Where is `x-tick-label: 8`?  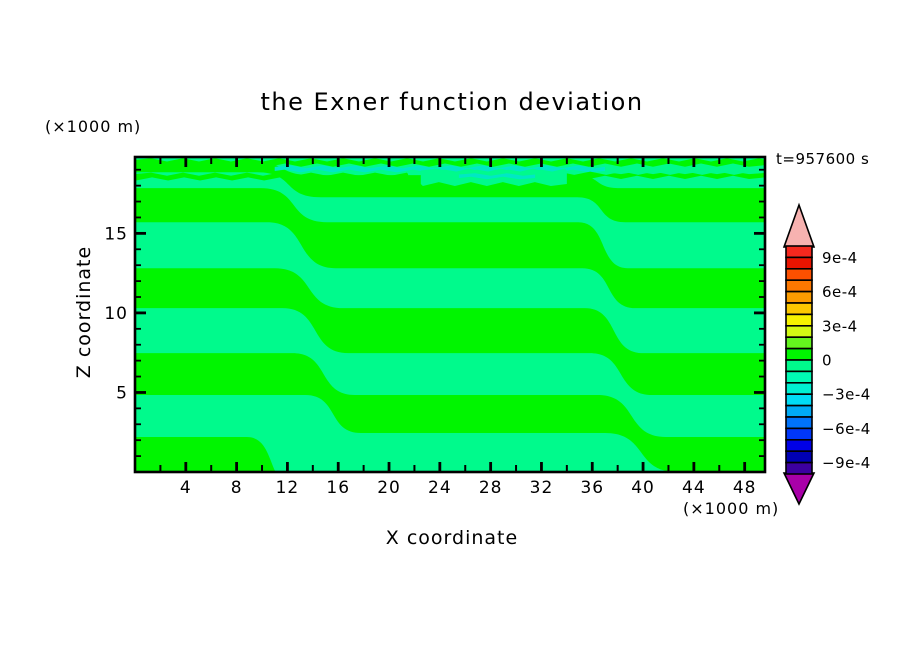 x-tick-label: 8 is located at coordinates (237, 488).